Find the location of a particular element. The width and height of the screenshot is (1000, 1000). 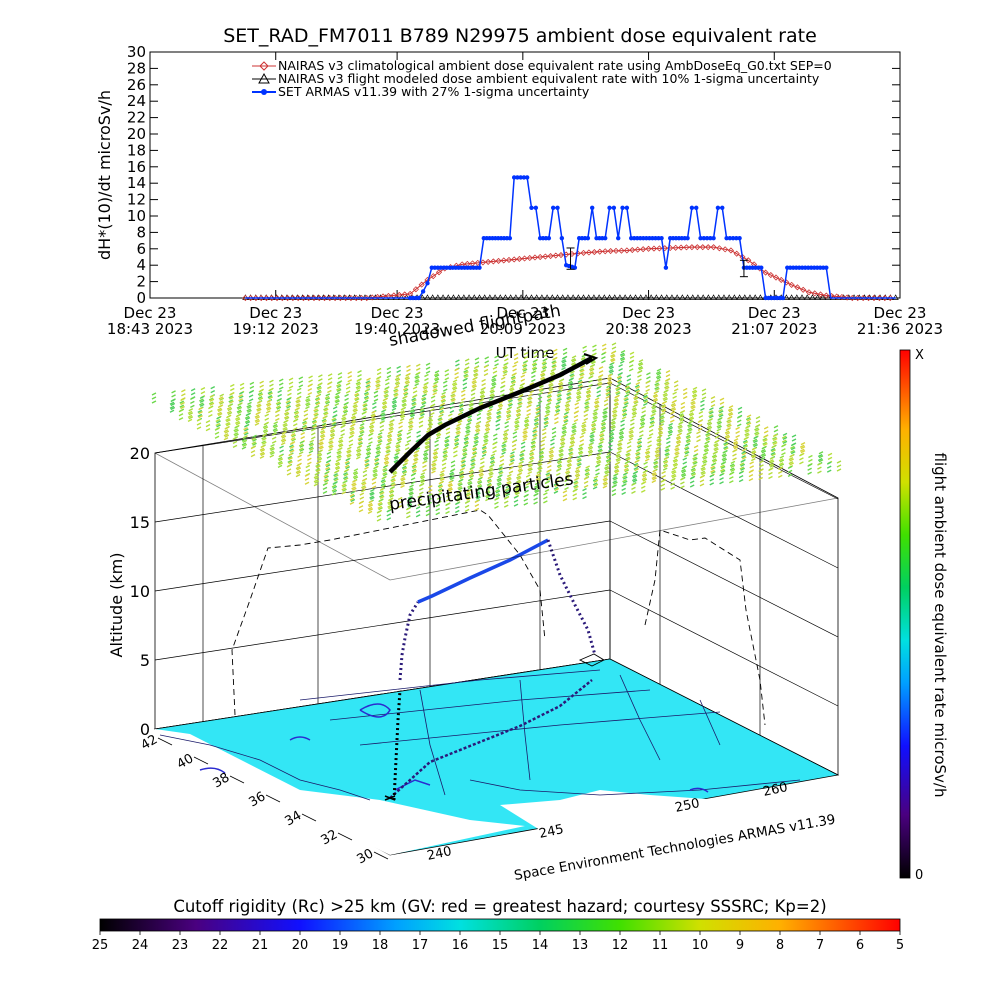

altitude-tick-label: 0 is located at coordinates (145, 729).